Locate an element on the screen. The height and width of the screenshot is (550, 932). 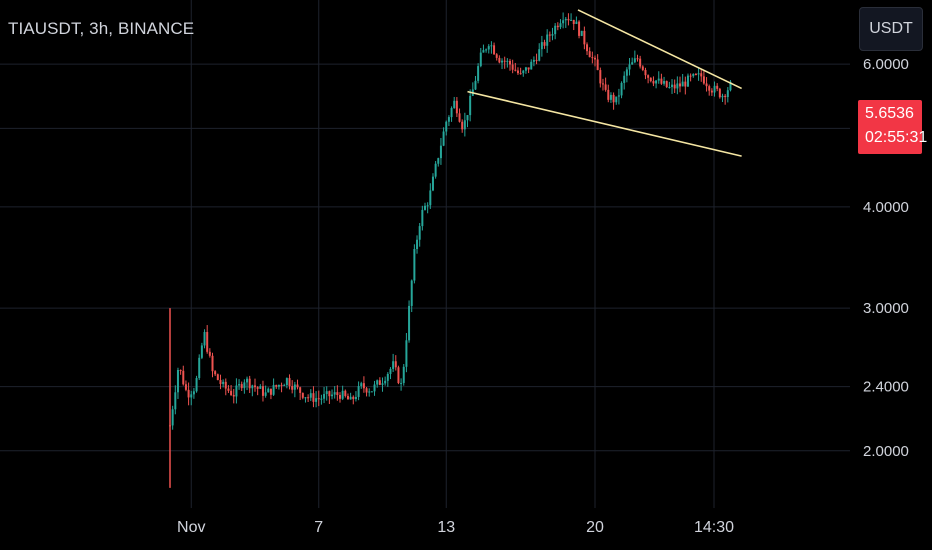
x-tick-label: 7 is located at coordinates (318, 527).